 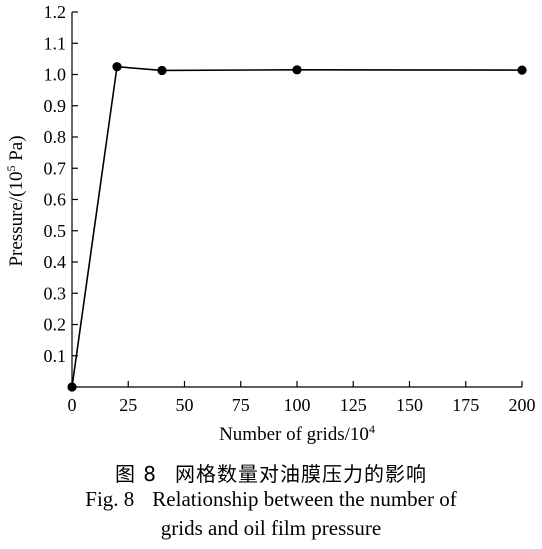 I want to click on y-tick-label: 1.2, so click(x=55, y=12).